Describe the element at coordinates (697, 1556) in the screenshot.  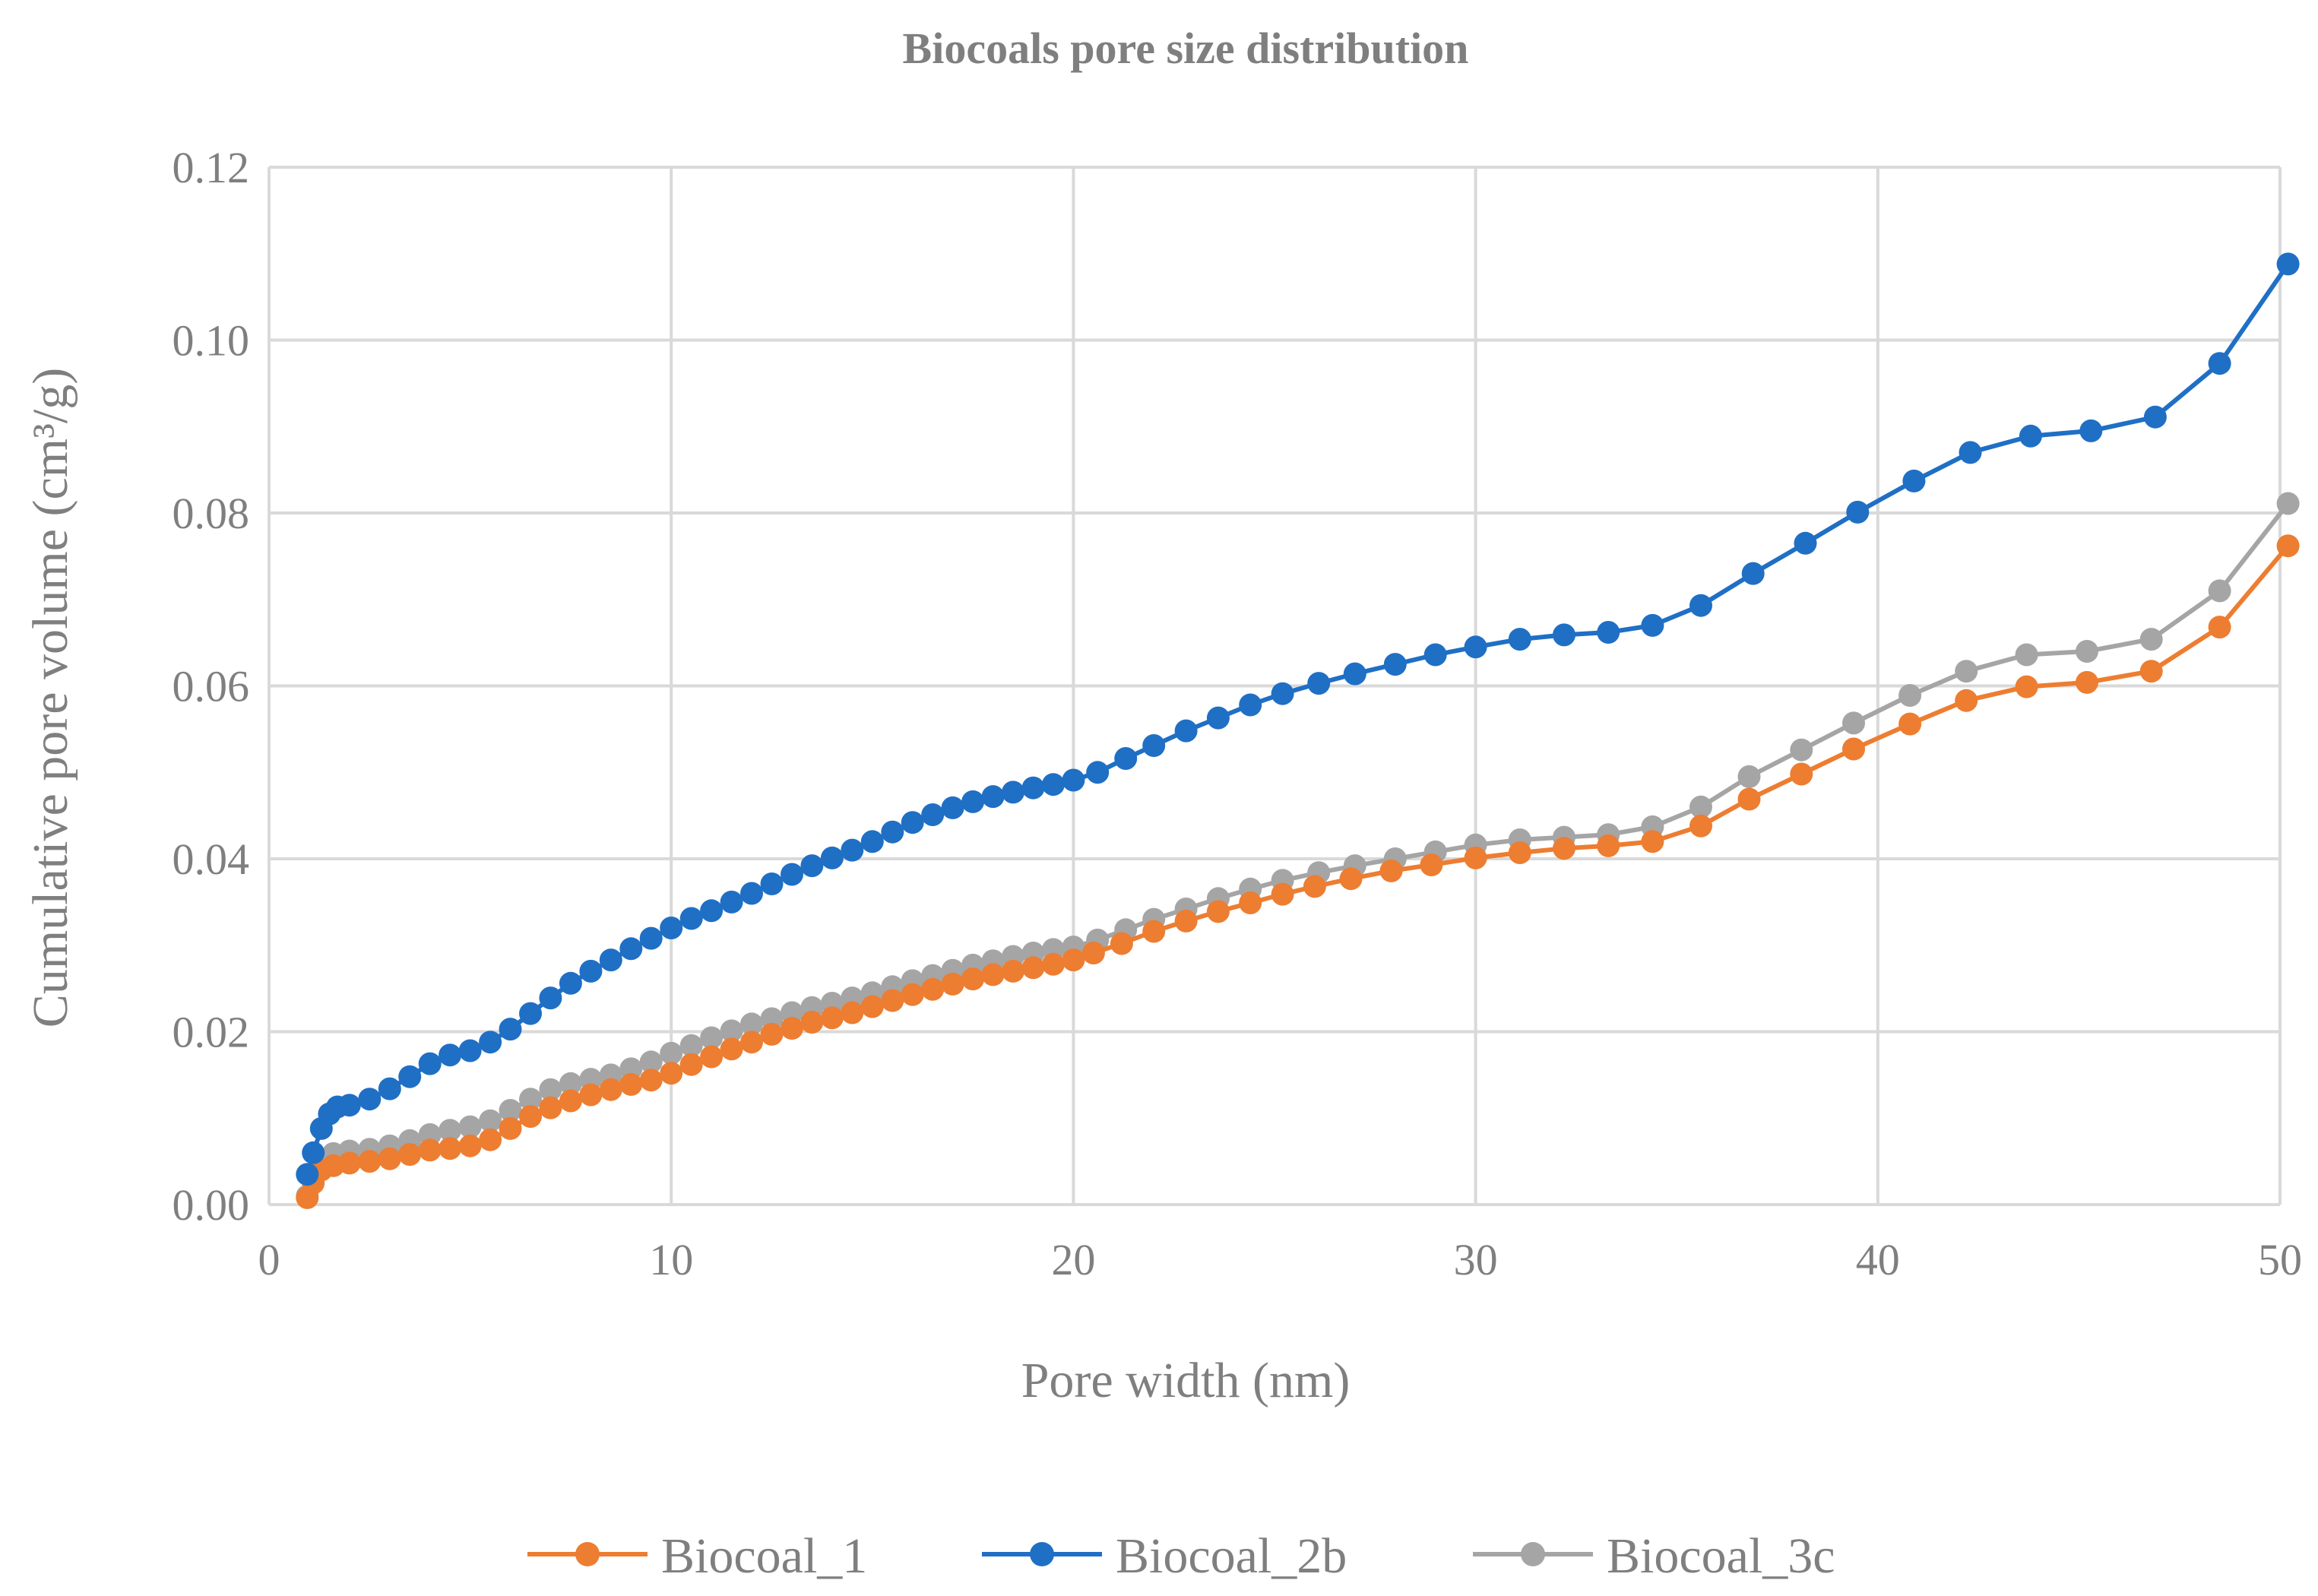
I see `legend-entry-biocoal-1: Biocoal_1` at that location.